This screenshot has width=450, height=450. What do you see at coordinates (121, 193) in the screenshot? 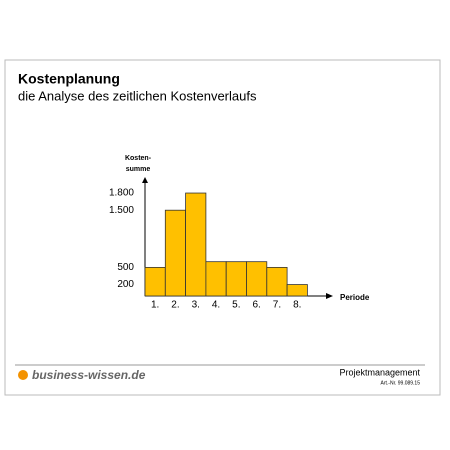
I see `y-tick-label: 1.800` at bounding box center [121, 193].